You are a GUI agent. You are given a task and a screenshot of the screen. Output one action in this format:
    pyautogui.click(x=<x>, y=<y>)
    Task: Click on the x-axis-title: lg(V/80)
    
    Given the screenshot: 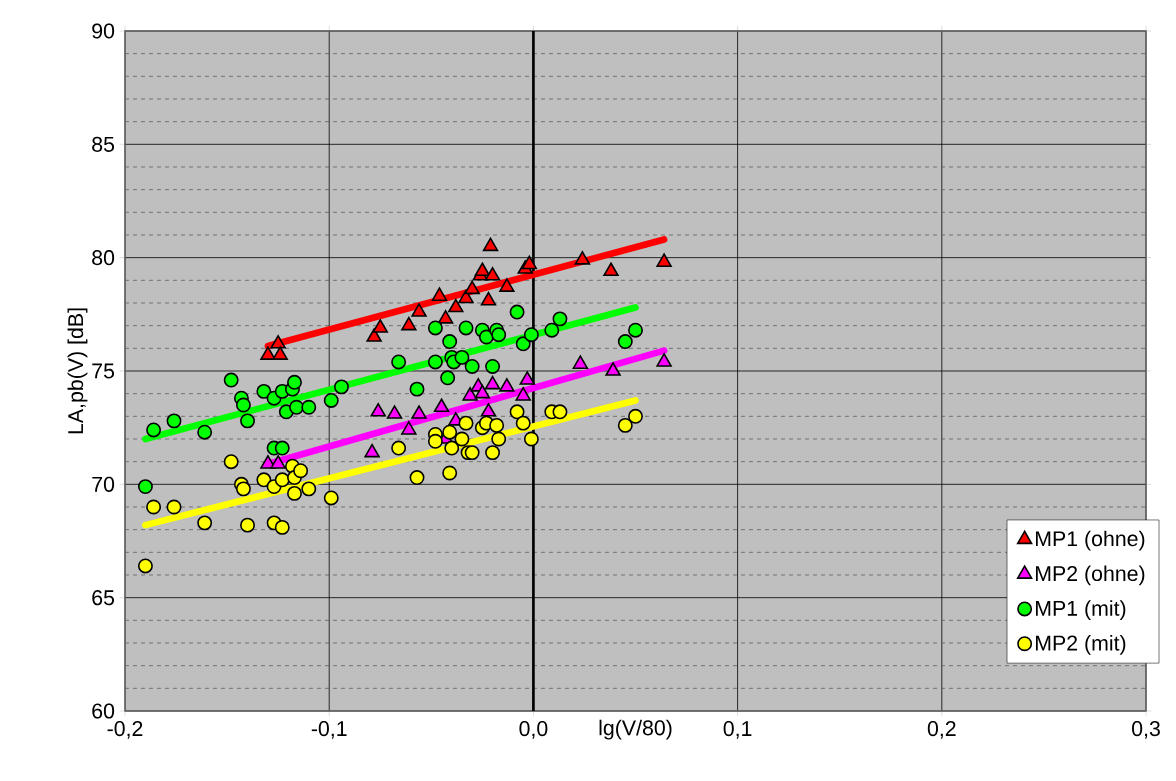 What is the action you would take?
    pyautogui.click(x=635, y=729)
    